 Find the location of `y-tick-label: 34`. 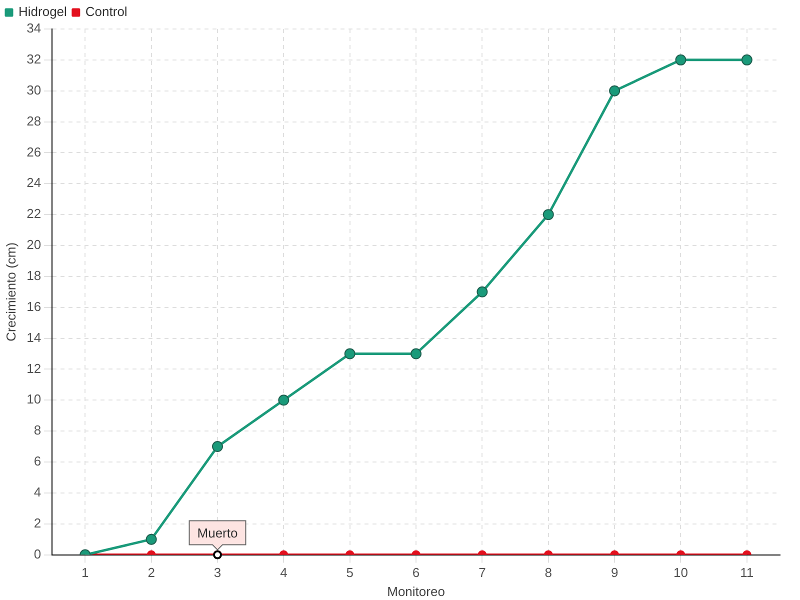

y-tick-label: 34 is located at coordinates (34, 28).